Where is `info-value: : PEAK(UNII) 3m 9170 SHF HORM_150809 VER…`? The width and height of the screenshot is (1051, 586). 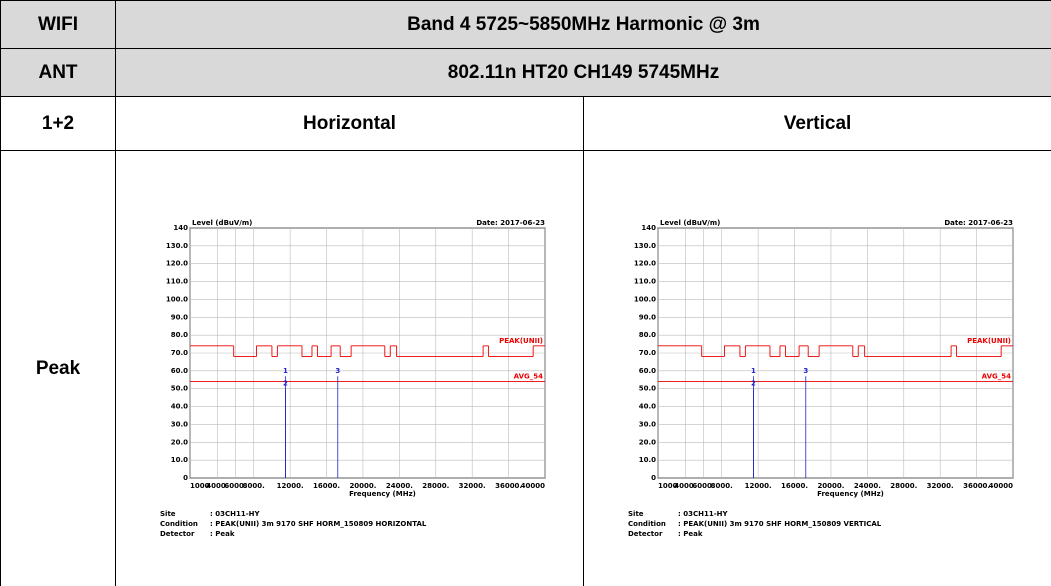 info-value: : PEAK(UNII) 3m 9170 SHF HORM_150809 VER… is located at coordinates (780, 524).